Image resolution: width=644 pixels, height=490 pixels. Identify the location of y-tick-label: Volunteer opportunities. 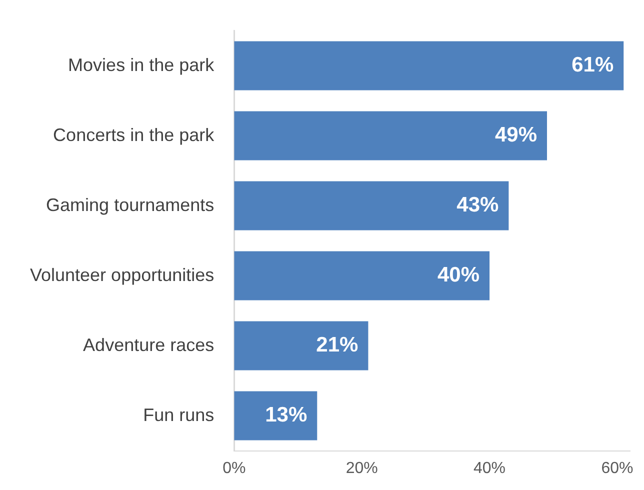
(122, 274).